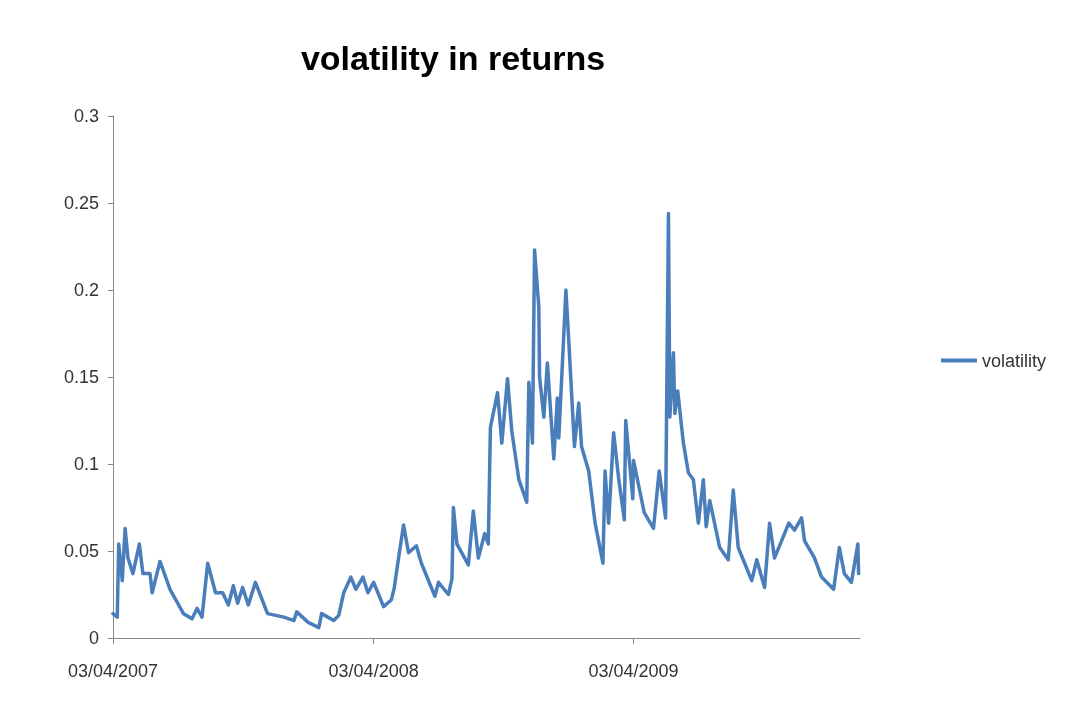 The image size is (1069, 721). What do you see at coordinates (1014, 360) in the screenshot?
I see `legend-label: volatility` at bounding box center [1014, 360].